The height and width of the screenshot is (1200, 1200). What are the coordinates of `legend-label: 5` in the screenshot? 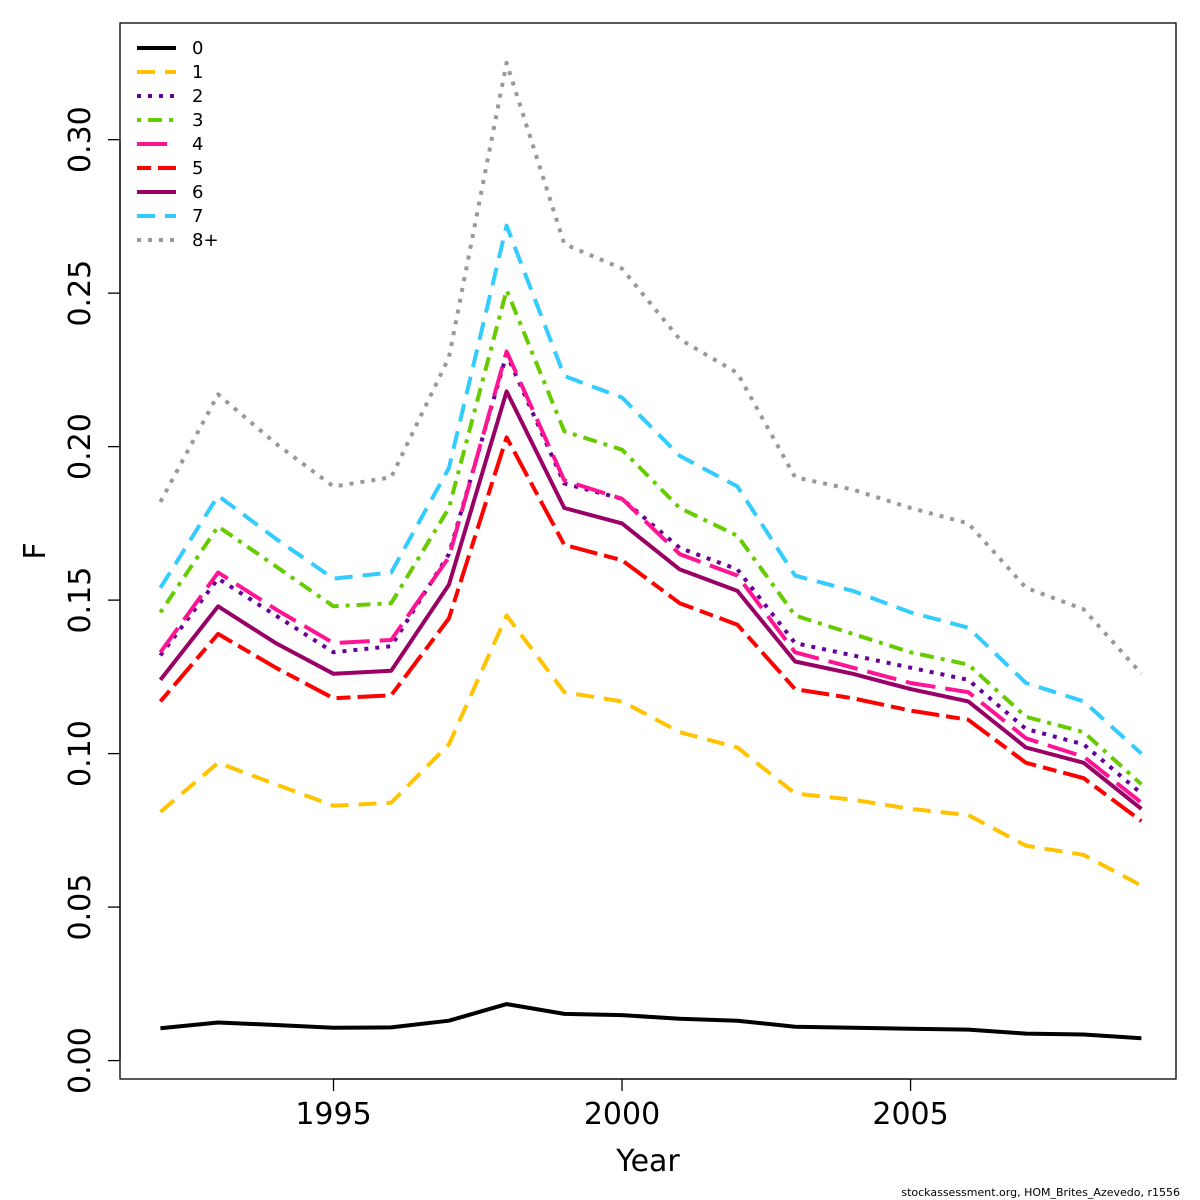 It's located at (197, 168).